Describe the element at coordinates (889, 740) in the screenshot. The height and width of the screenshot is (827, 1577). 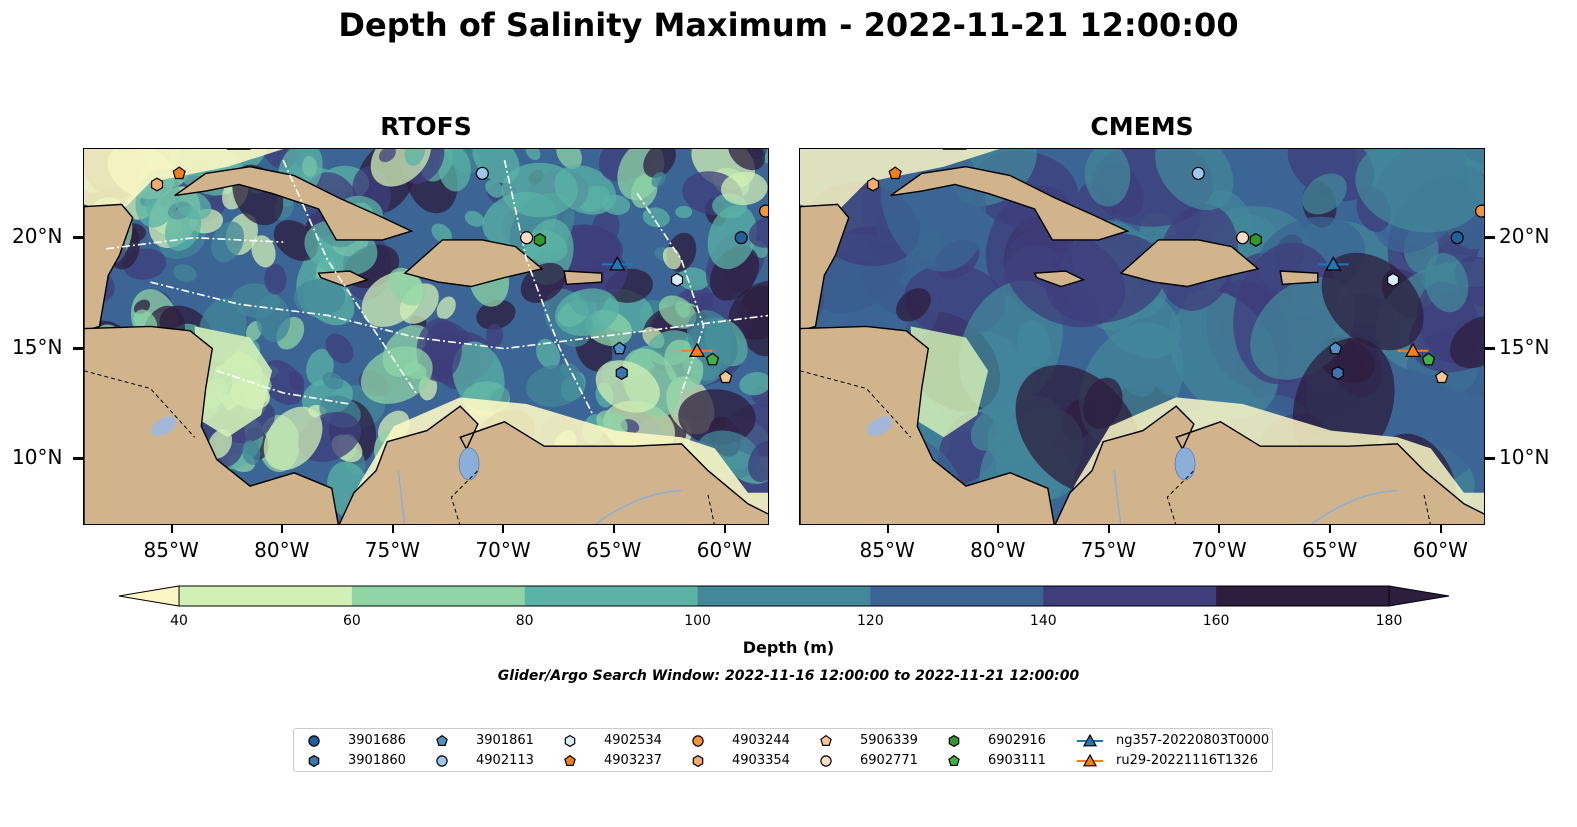
I see `legend-label: 5906339` at that location.